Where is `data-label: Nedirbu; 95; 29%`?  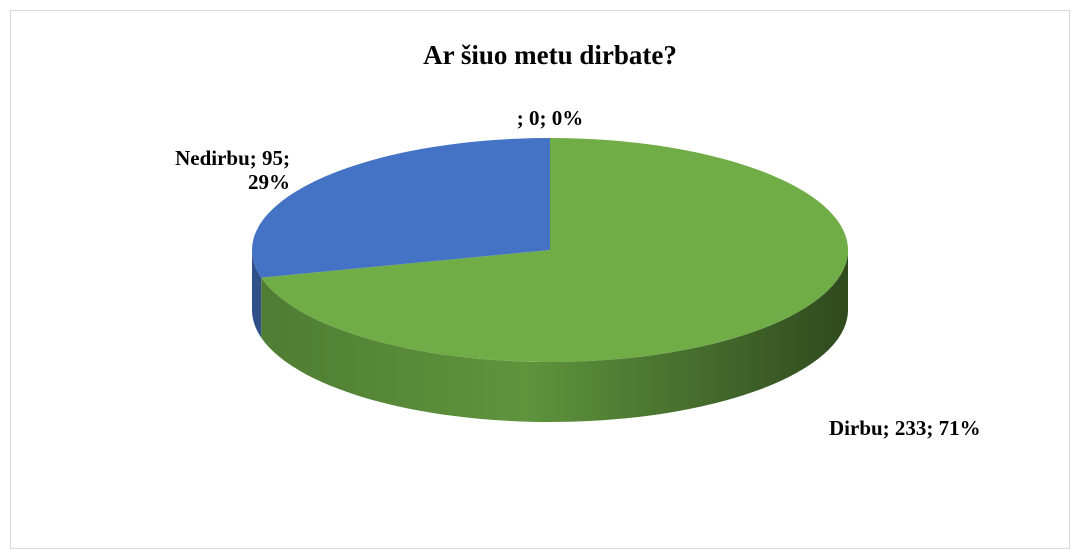 data-label: Nedirbu; 95; 29% is located at coordinates (232, 170).